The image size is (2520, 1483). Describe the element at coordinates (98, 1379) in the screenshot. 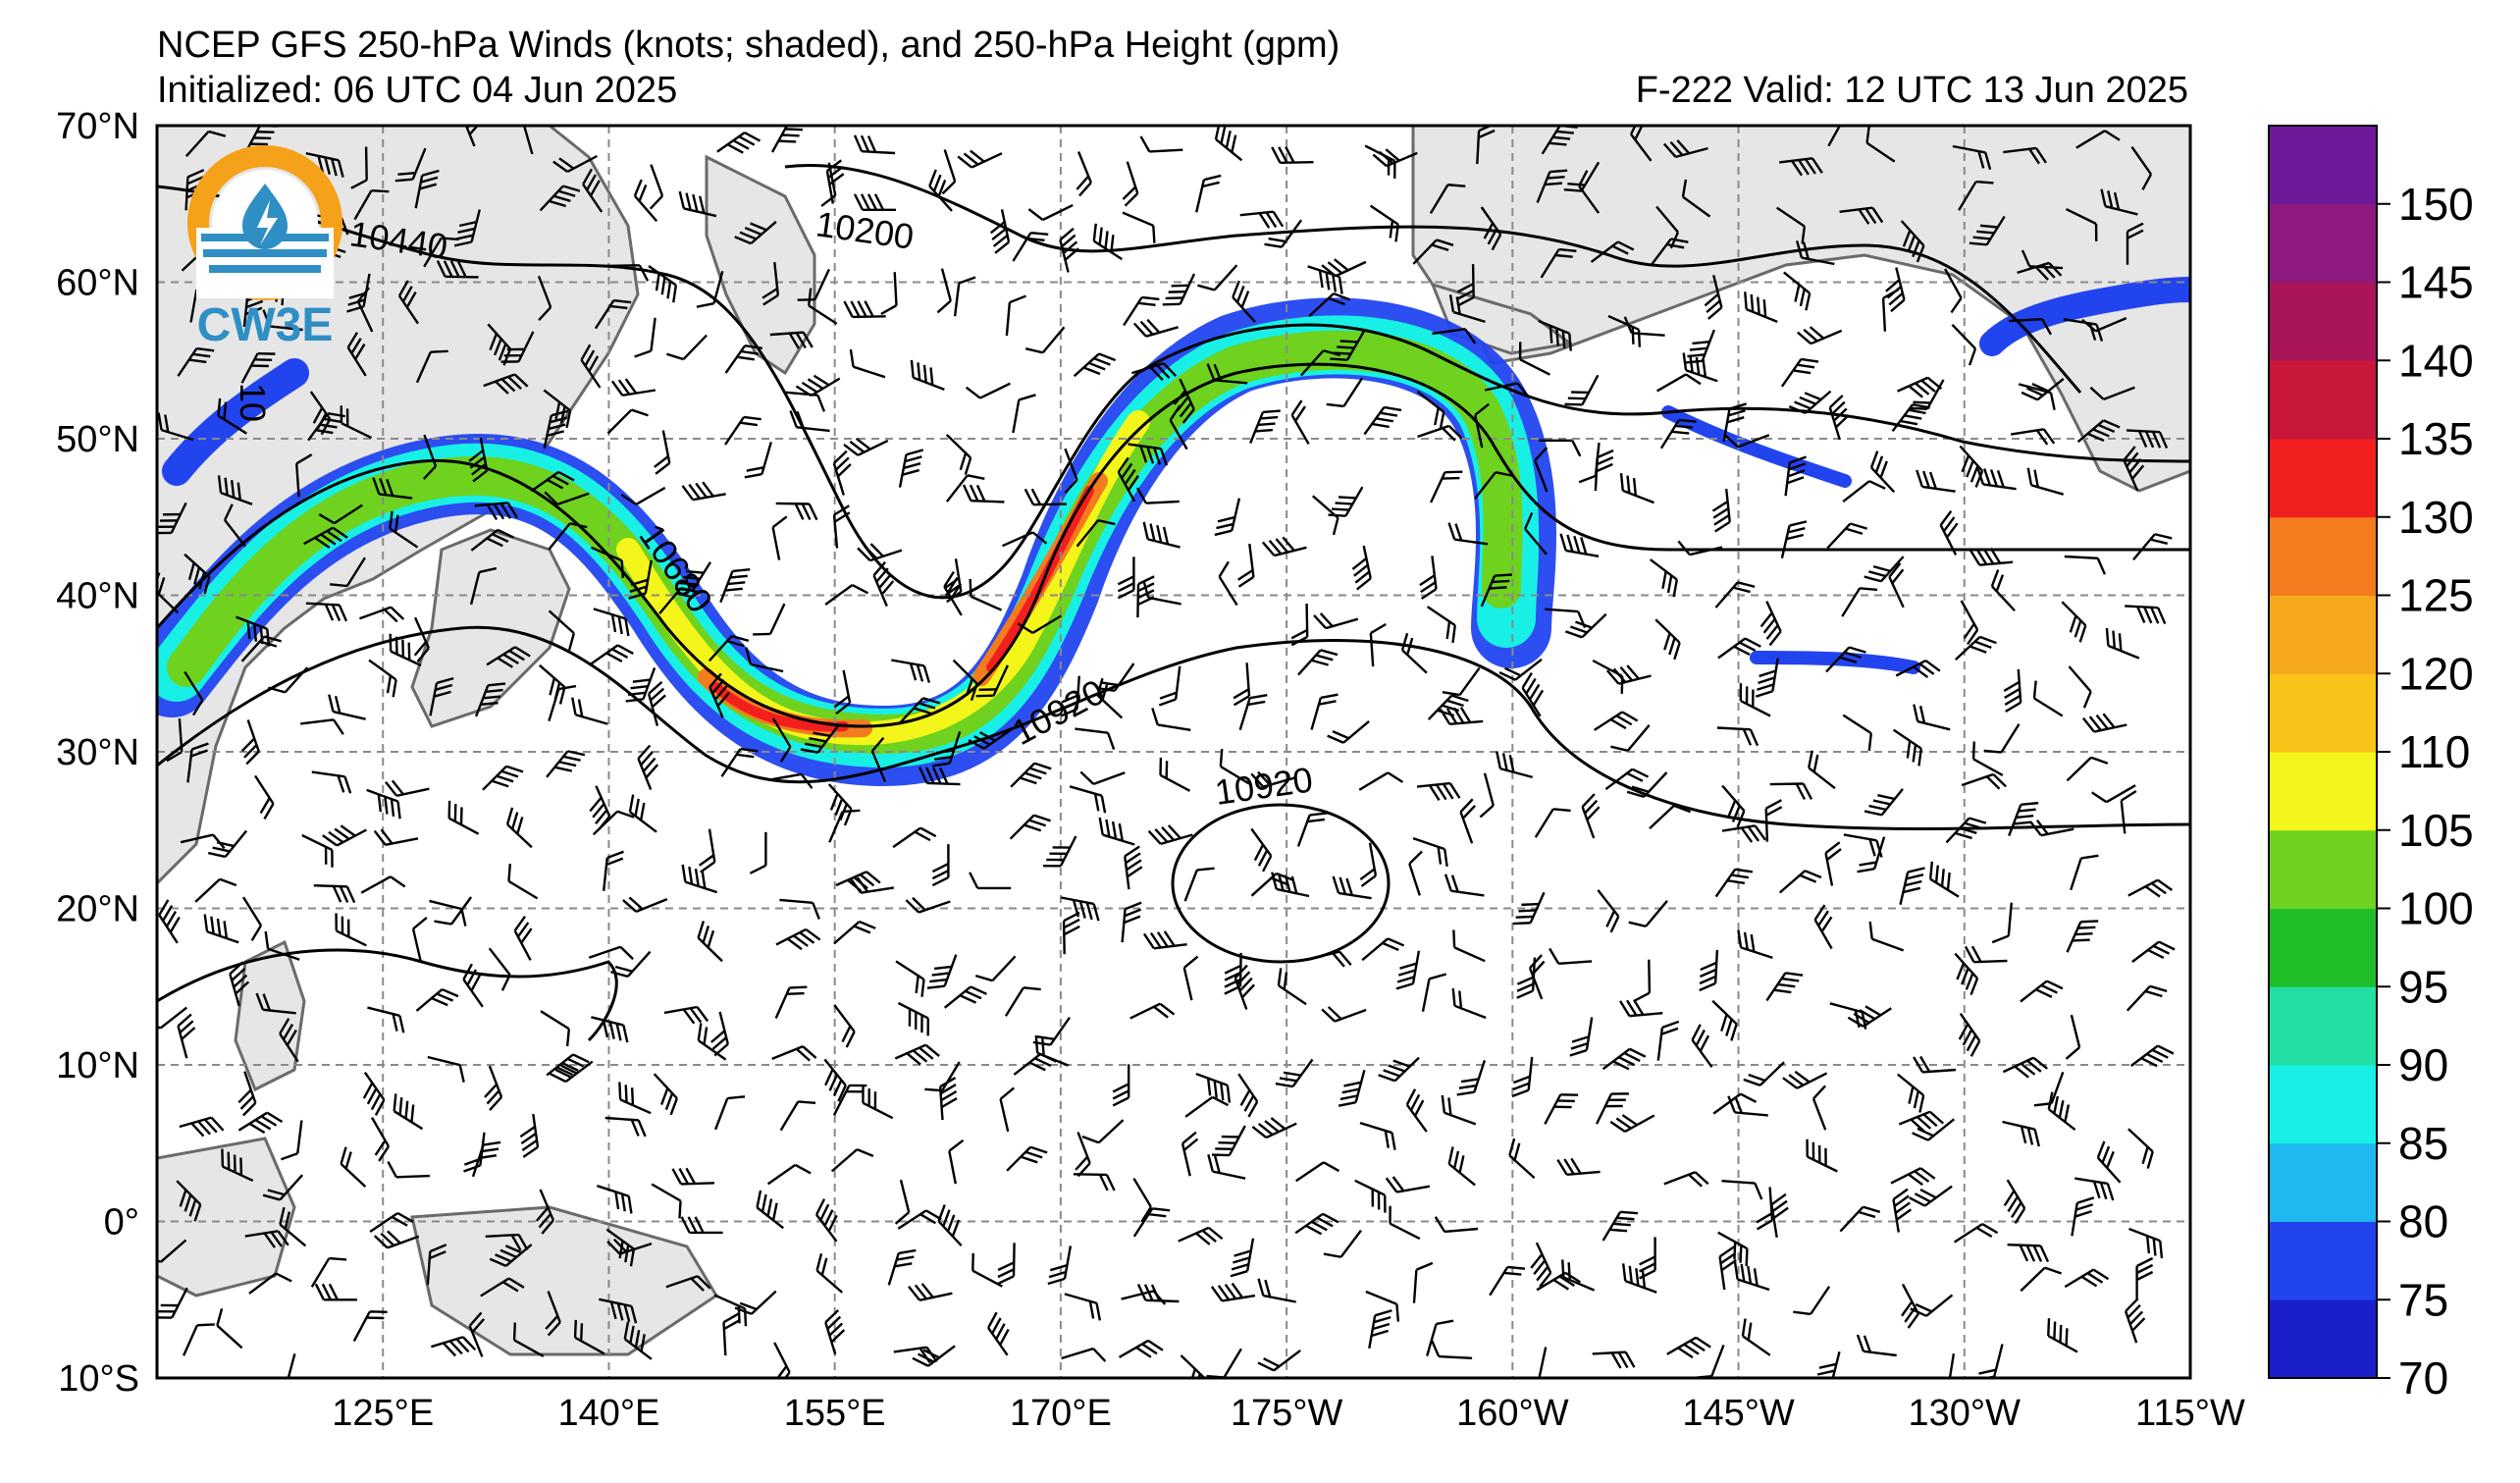

I see `latitude-label: 10°S` at that location.